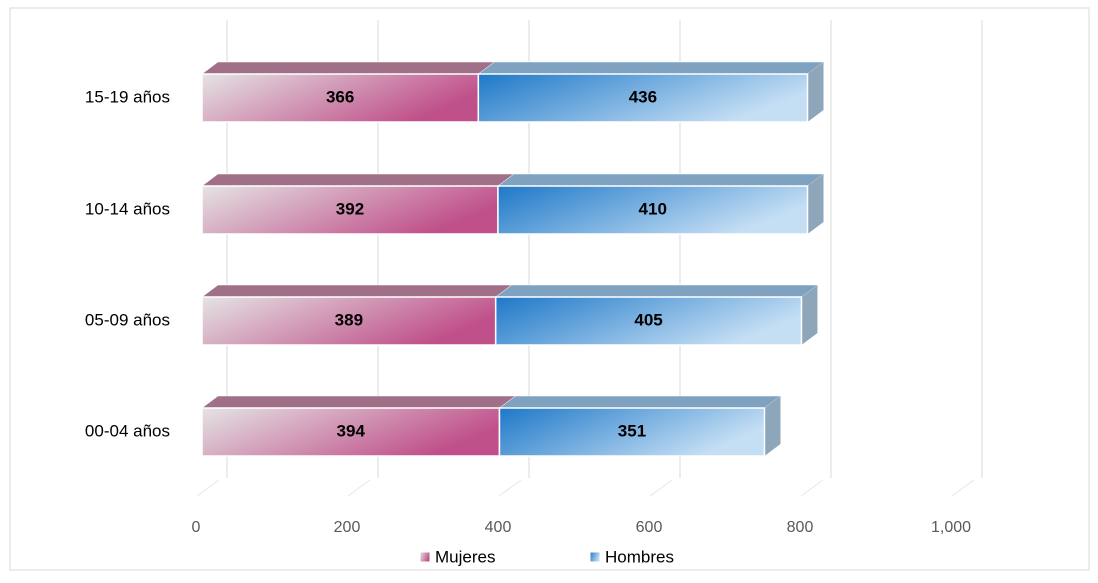  Describe the element at coordinates (127, 430) in the screenshot. I see `y-tick-label: 00-04 años` at that location.